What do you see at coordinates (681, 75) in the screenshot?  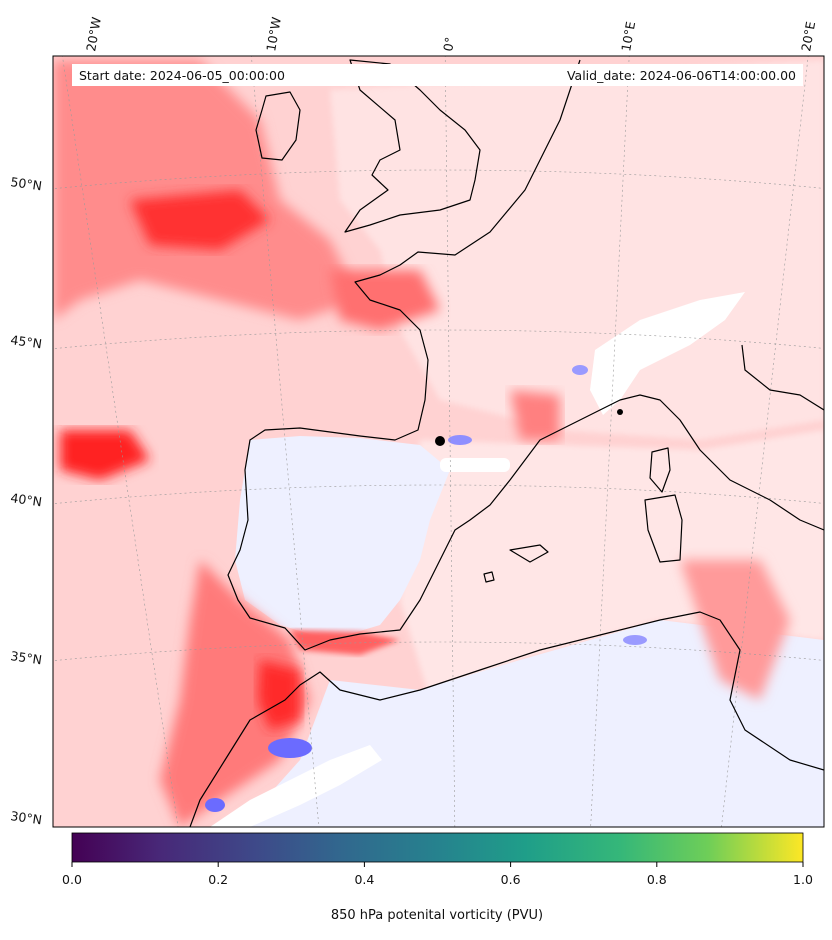 I see `valid-date-label: Valid_date: 2024-06-06T14:00:00.00` at bounding box center [681, 75].